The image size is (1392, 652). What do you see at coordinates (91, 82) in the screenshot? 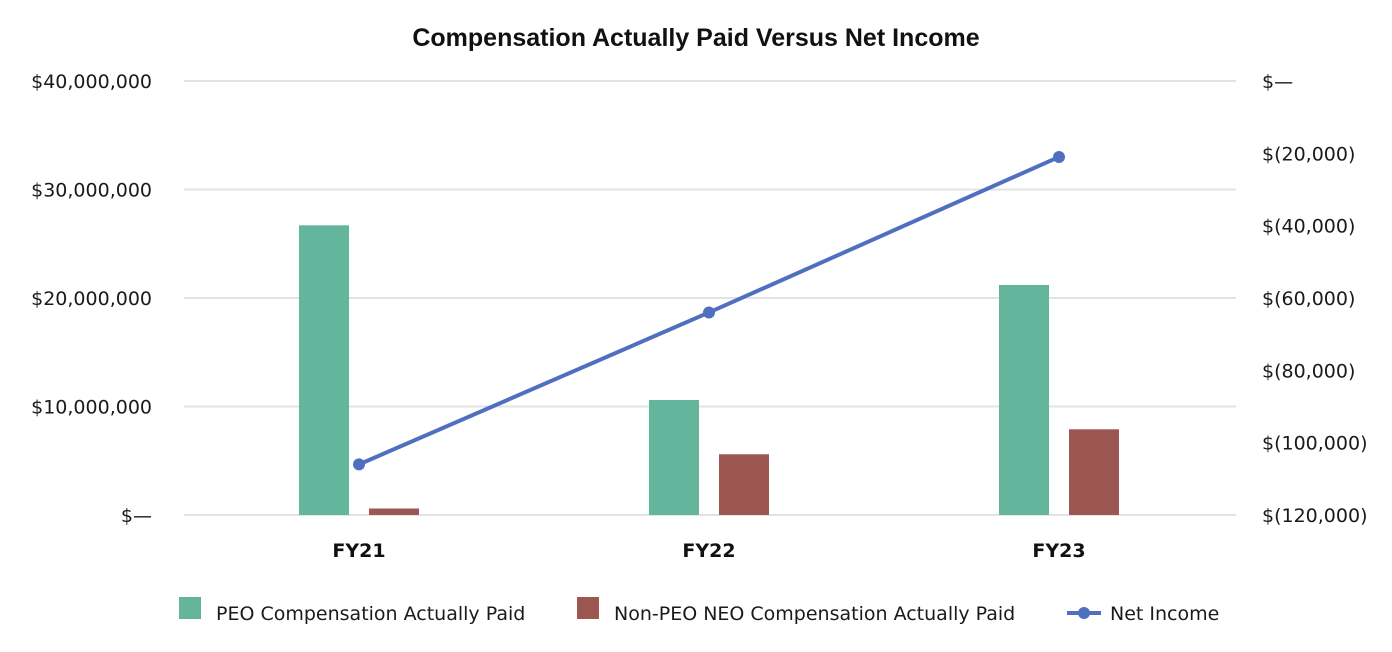
I see `left-tick-label: $40,000,000` at bounding box center [91, 82].